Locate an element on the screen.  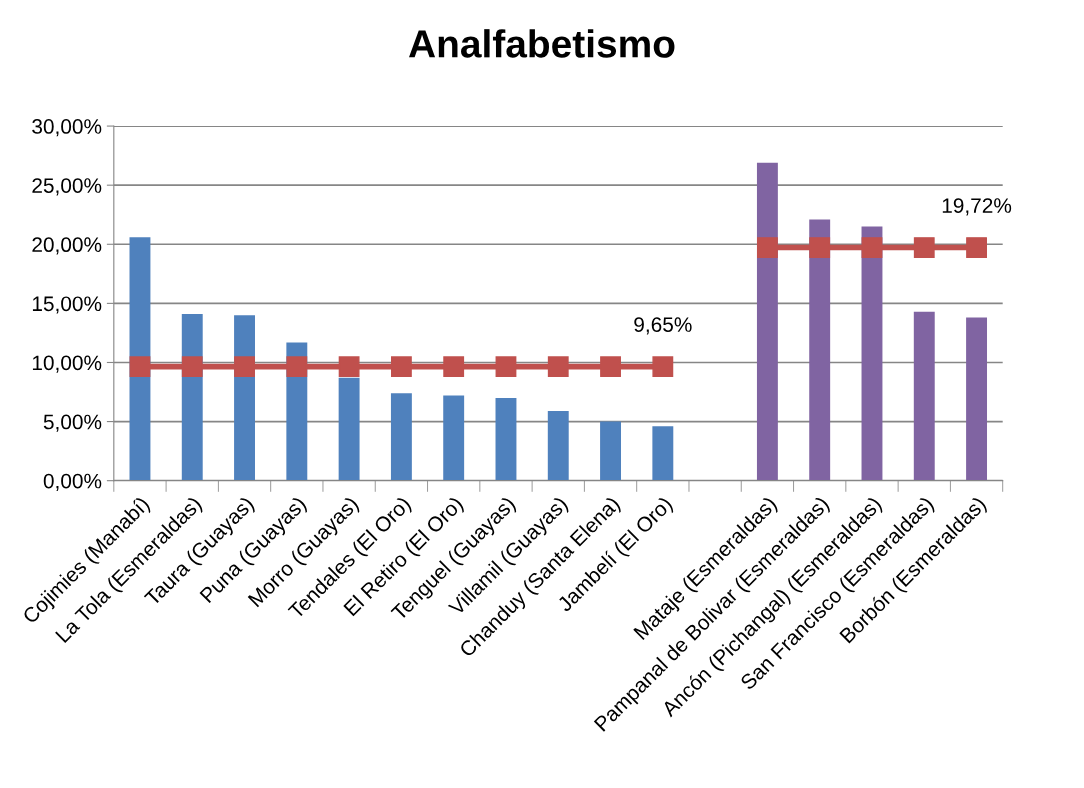
chart-title: Analfabetismo is located at coordinates (542, 43).